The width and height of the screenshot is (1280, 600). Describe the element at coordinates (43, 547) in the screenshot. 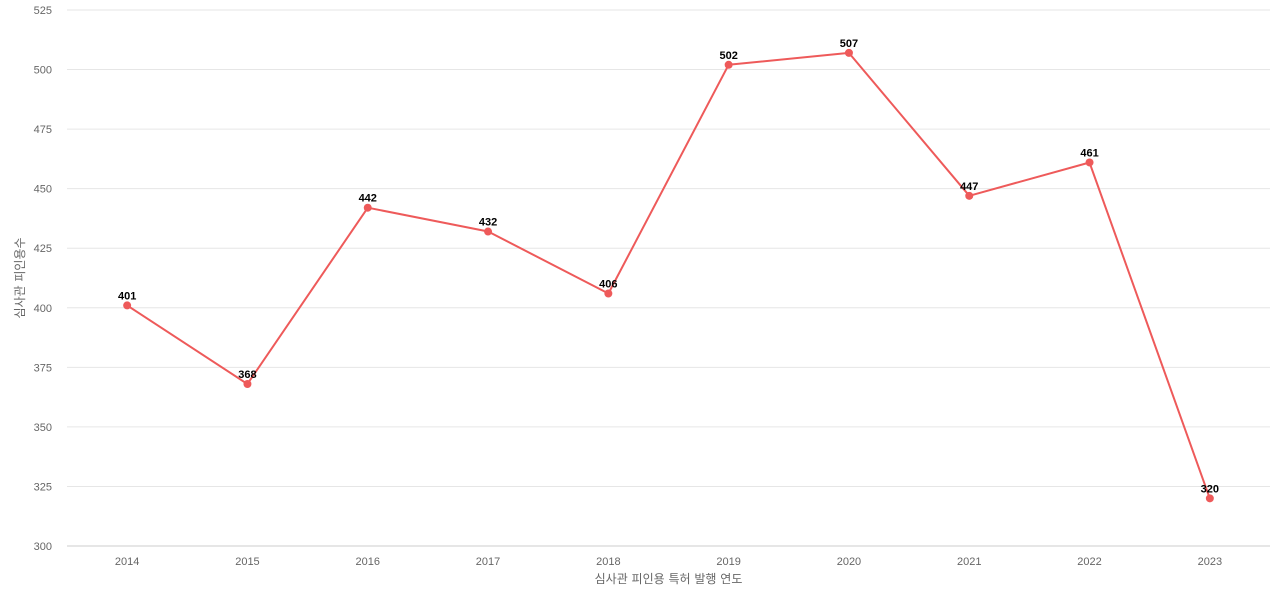

I see `y-tick-label: 300` at that location.